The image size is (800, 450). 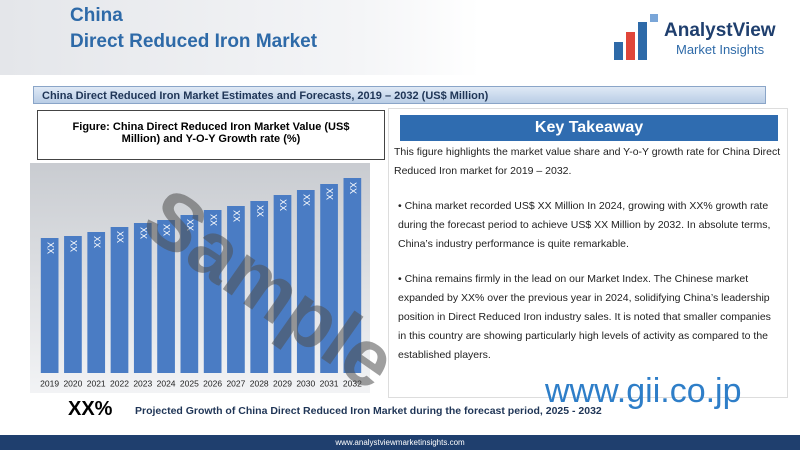 I want to click on takeaway-title: Key Takeaway, so click(x=589, y=128).